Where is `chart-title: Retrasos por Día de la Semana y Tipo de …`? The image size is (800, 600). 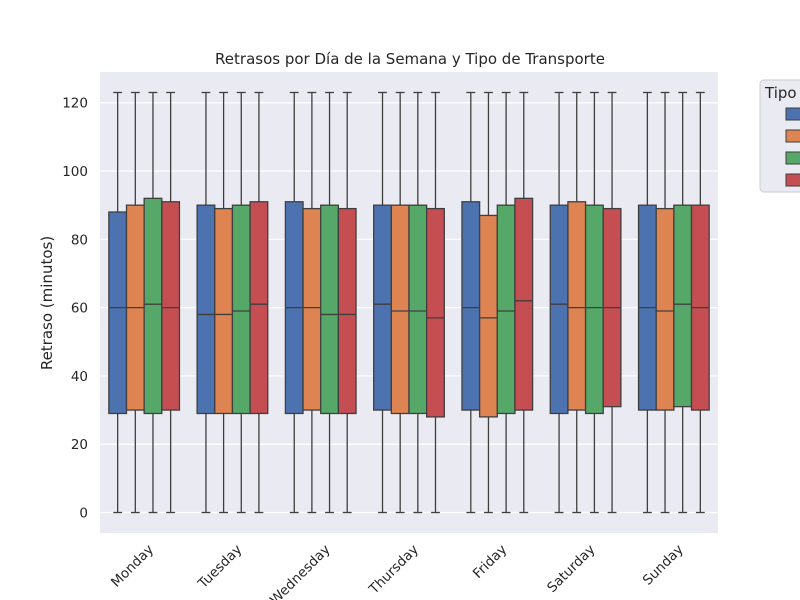
chart-title: Retrasos por Día de la Semana y Tipo de … is located at coordinates (410, 59).